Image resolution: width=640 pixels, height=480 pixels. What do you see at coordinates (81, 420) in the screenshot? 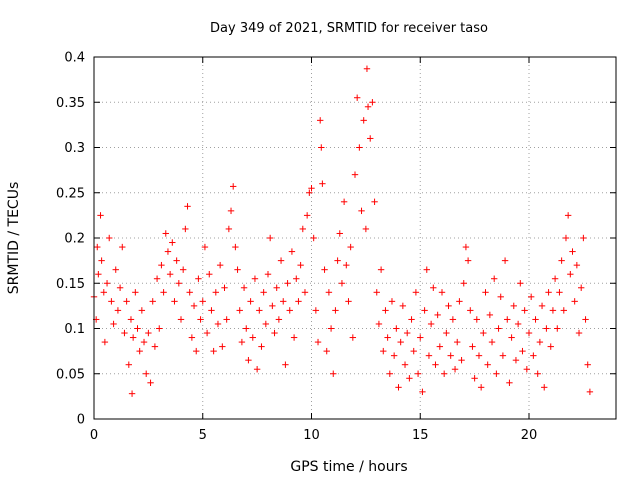
I see `y-tick-label: 0` at bounding box center [81, 420].